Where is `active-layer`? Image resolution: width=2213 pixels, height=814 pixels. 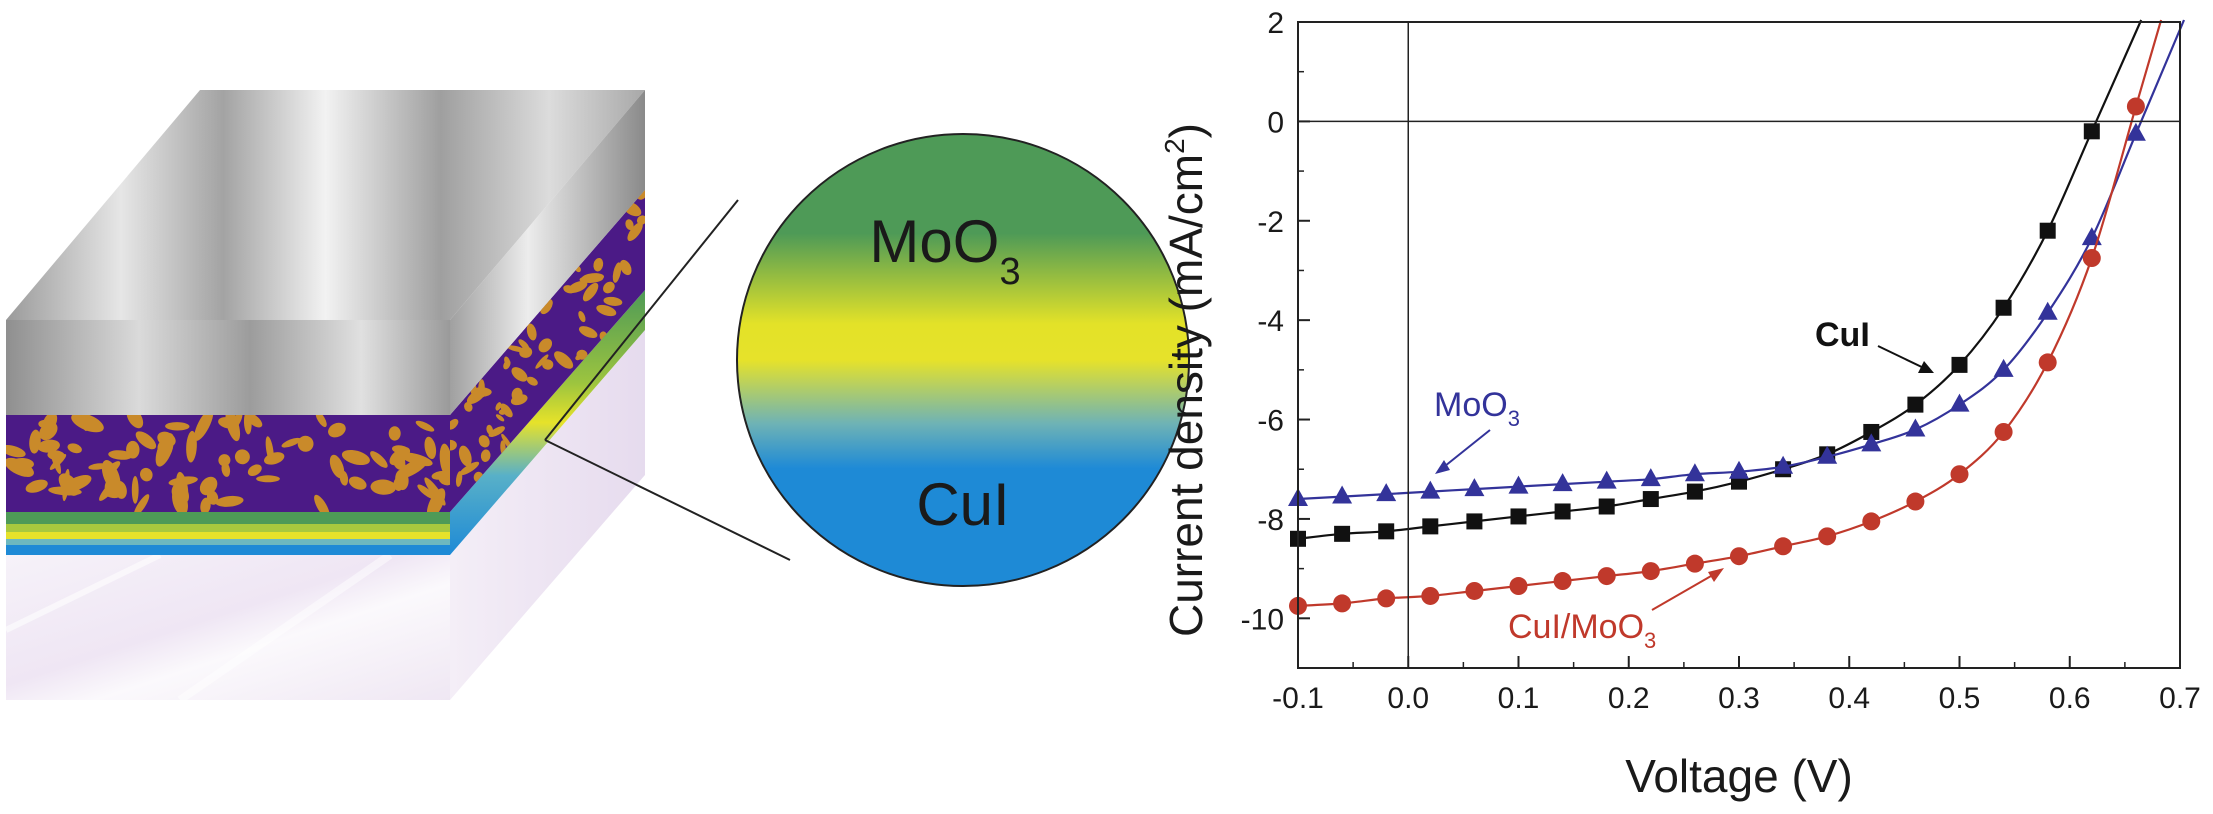 active-layer is located at coordinates (325, 351).